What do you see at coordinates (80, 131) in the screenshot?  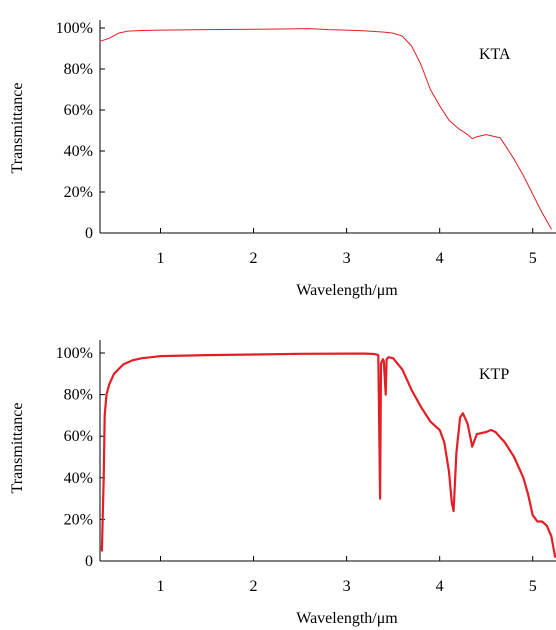 I see `kta-y-ticks: 0 20% 40% 60% 80% 100%` at bounding box center [80, 131].